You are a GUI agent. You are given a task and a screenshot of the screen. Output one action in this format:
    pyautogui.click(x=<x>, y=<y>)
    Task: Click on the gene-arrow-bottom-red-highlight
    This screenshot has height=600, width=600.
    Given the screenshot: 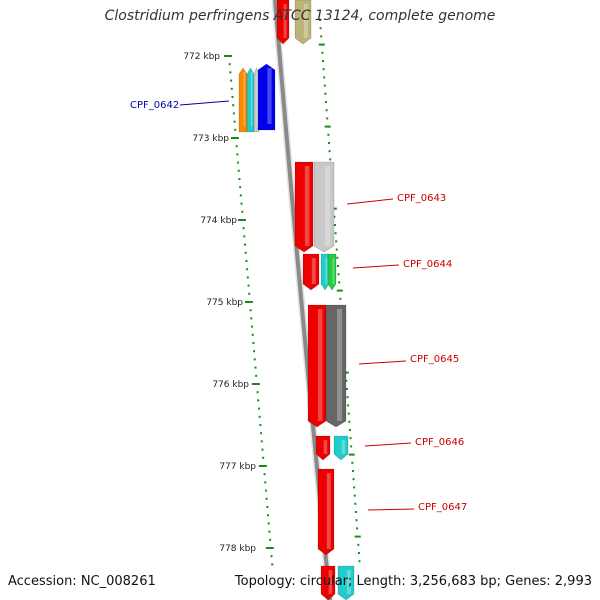 What is the action you would take?
    pyautogui.click(x=330, y=582)
    